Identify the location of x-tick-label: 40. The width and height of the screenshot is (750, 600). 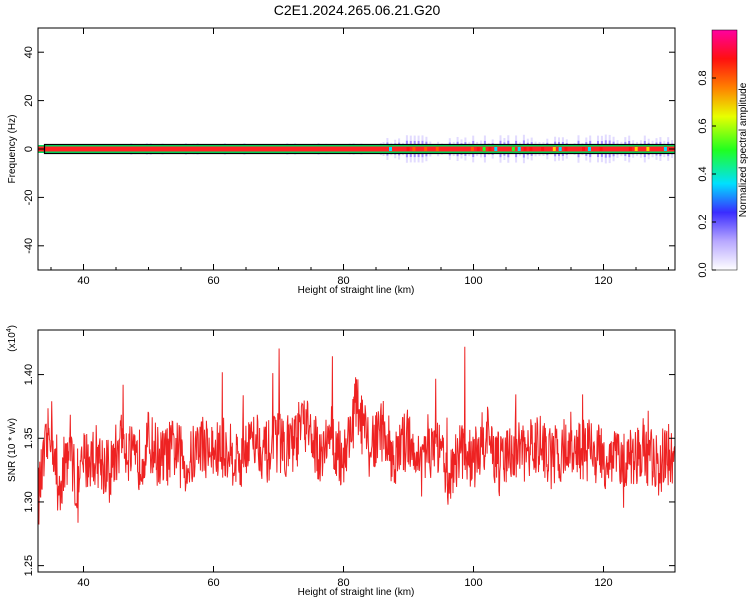
(83, 281).